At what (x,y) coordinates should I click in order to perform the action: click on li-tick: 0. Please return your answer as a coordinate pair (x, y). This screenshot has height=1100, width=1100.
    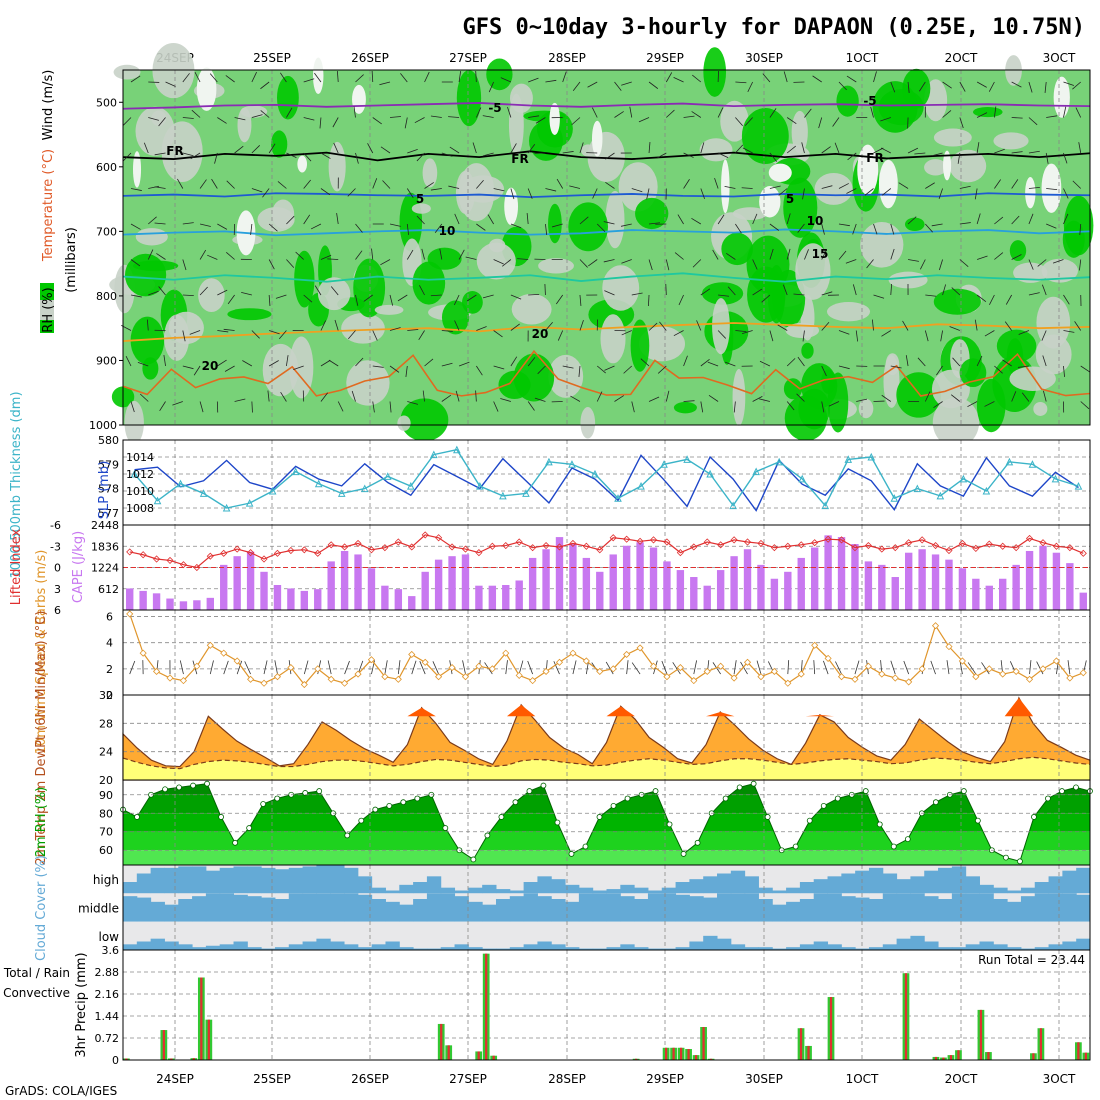
    Looking at the image, I should click on (57, 568).